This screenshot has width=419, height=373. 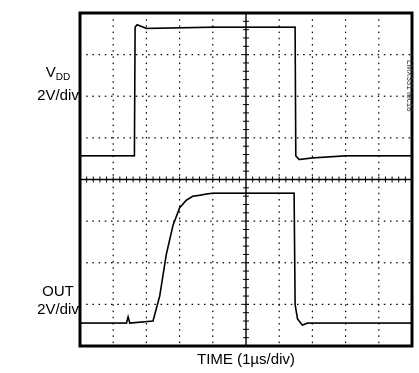 What do you see at coordinates (58, 73) in the screenshot?
I see `vdd-name: VDD` at bounding box center [58, 73].